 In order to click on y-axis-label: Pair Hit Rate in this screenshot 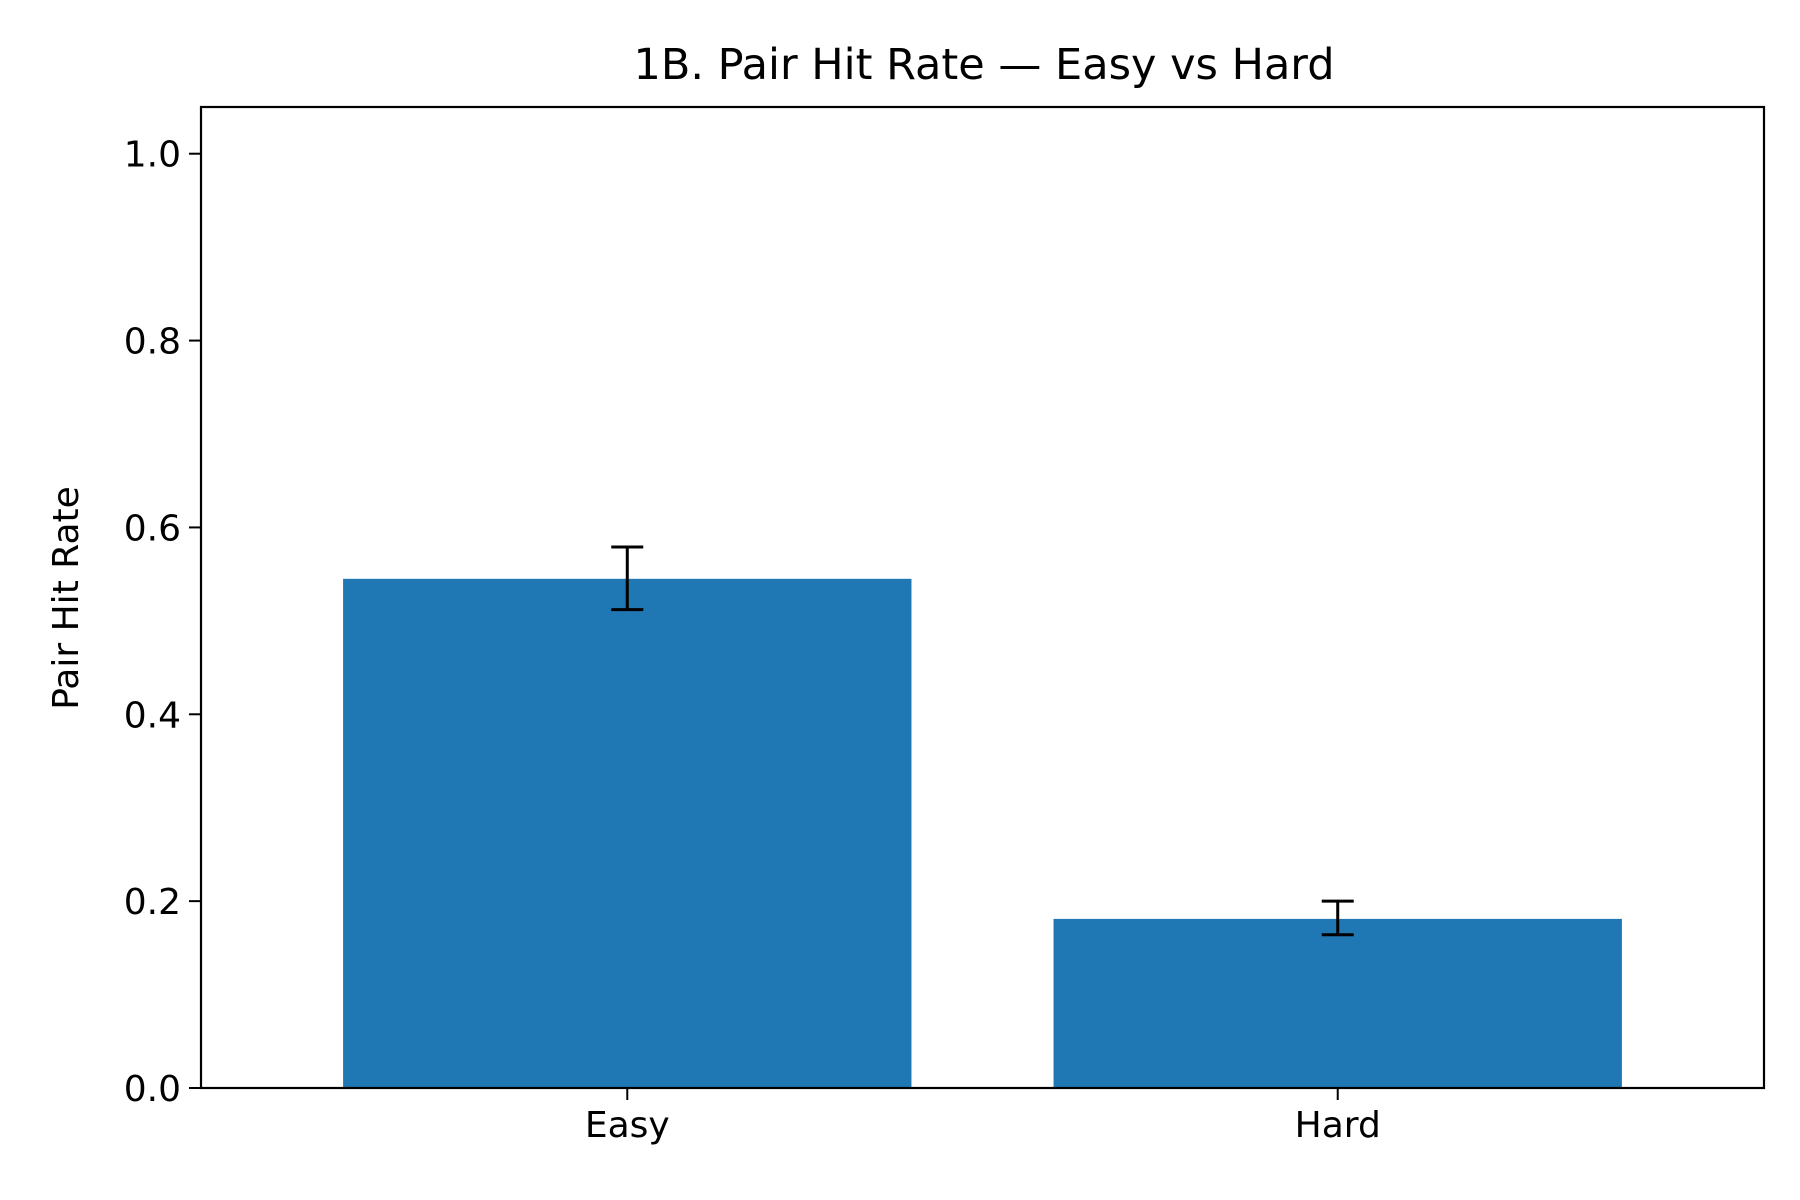, I will do `click(66, 598)`.